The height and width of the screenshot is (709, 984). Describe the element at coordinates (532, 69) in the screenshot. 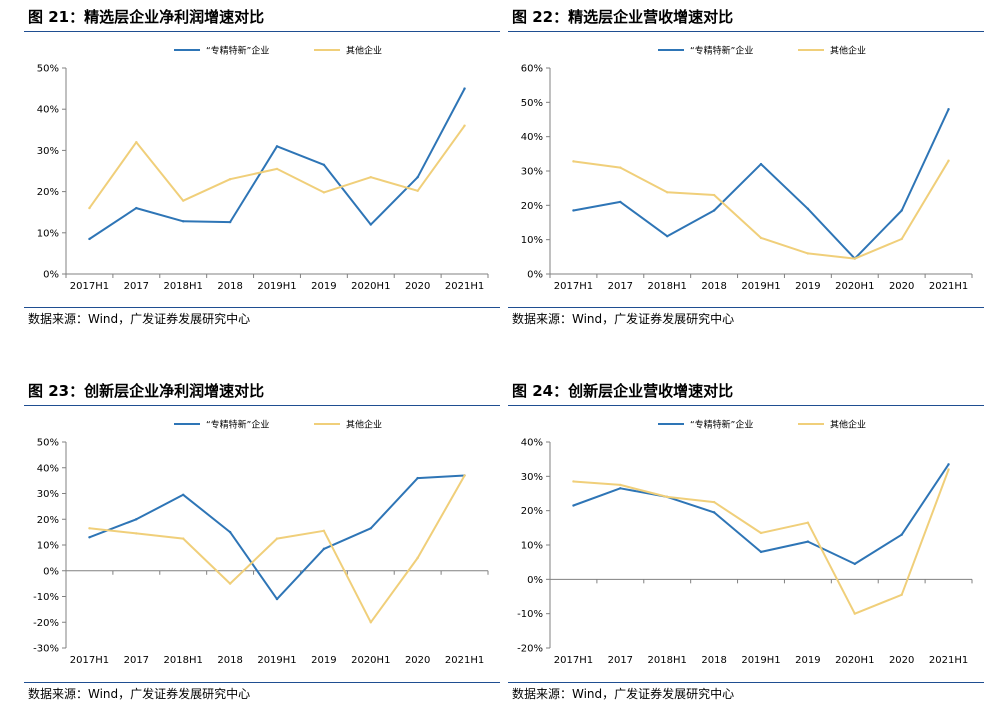

I see `y-tick-label: 60%` at that location.